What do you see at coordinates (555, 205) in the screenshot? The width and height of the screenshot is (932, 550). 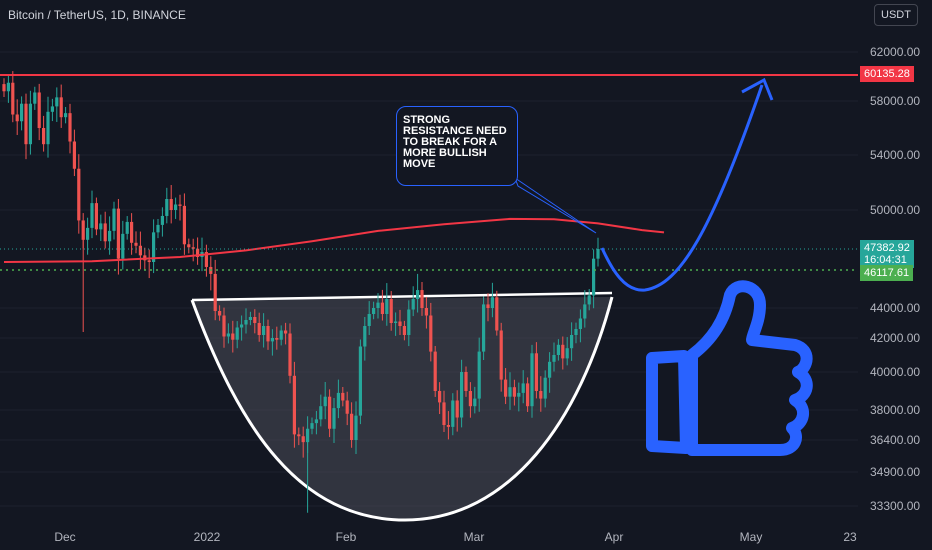 I see `callout-pointer` at bounding box center [555, 205].